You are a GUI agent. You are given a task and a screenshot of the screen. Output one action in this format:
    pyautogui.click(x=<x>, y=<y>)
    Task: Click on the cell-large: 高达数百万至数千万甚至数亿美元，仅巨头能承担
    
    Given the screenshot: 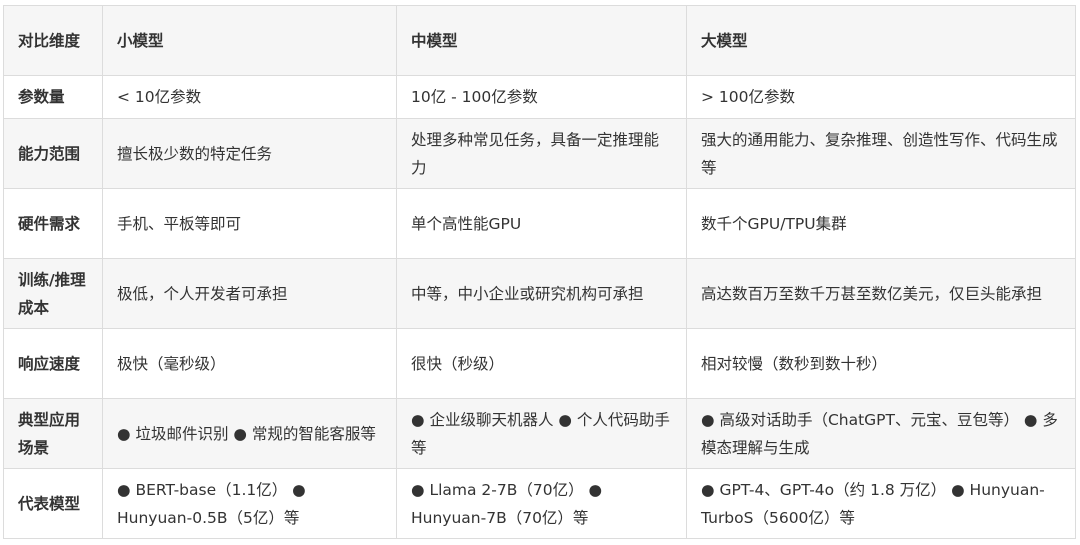 What is the action you would take?
    pyautogui.click(x=881, y=293)
    